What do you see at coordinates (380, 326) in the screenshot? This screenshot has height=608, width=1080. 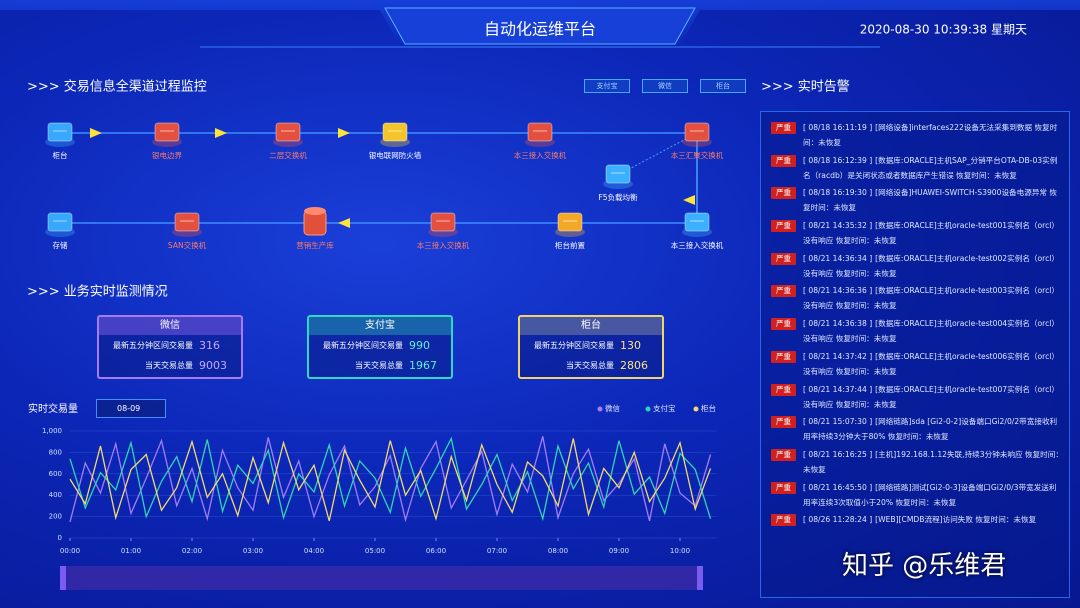 I see `card-title: 支付宝` at bounding box center [380, 326].